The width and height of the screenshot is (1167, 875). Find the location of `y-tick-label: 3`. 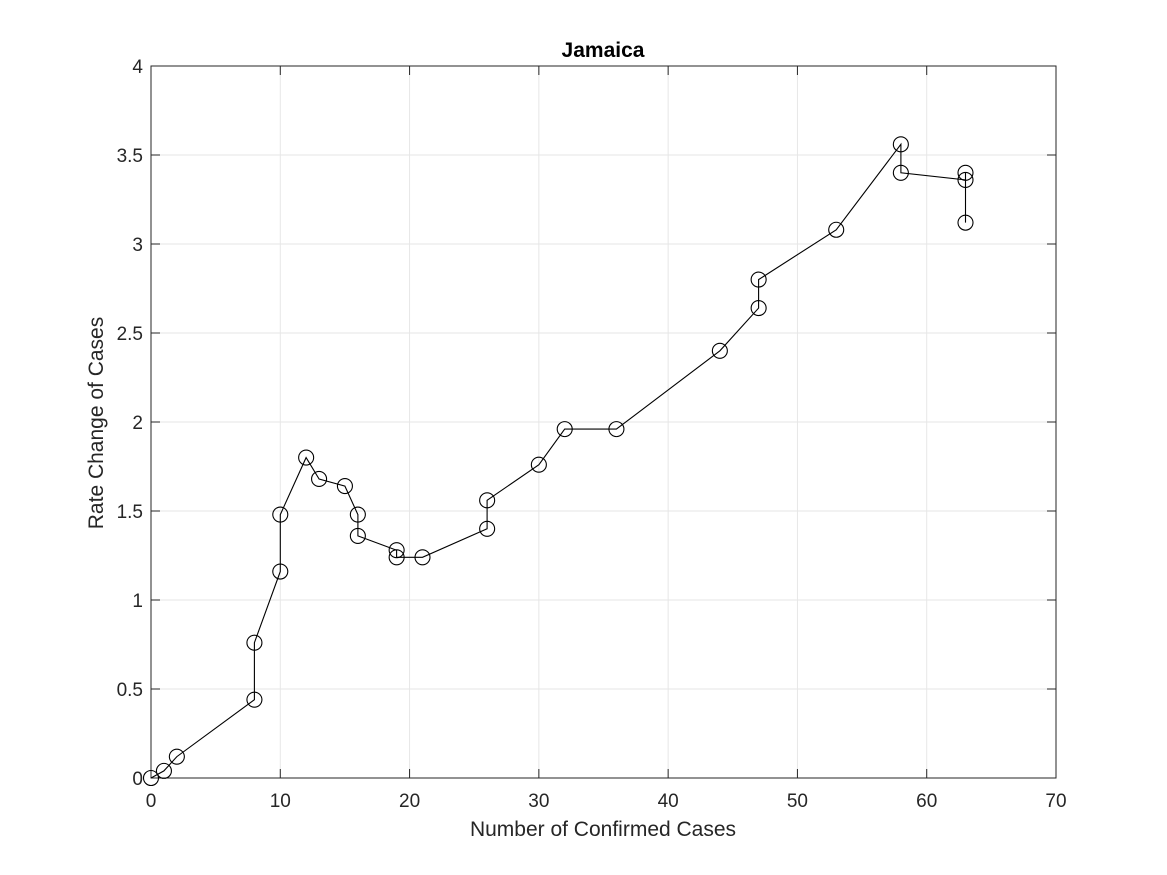

y-tick-label: 3 is located at coordinates (137, 245).